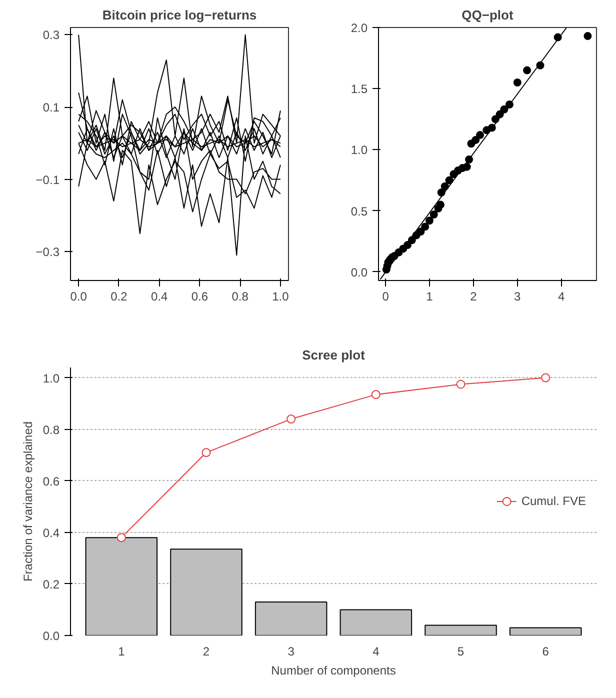 The image size is (616, 698). I want to click on y-tick-label: 1.5, so click(359, 89).